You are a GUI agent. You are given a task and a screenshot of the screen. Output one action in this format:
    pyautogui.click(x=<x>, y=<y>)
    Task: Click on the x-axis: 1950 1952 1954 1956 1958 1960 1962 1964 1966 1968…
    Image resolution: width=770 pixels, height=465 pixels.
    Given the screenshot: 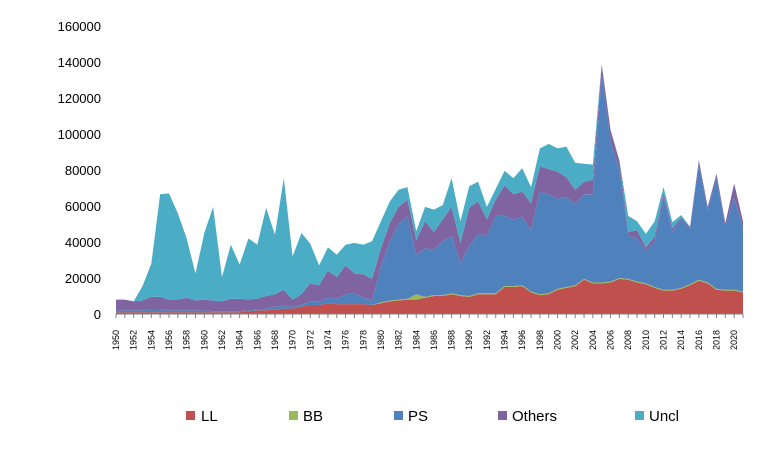 What is the action you would take?
    pyautogui.click(x=427, y=331)
    